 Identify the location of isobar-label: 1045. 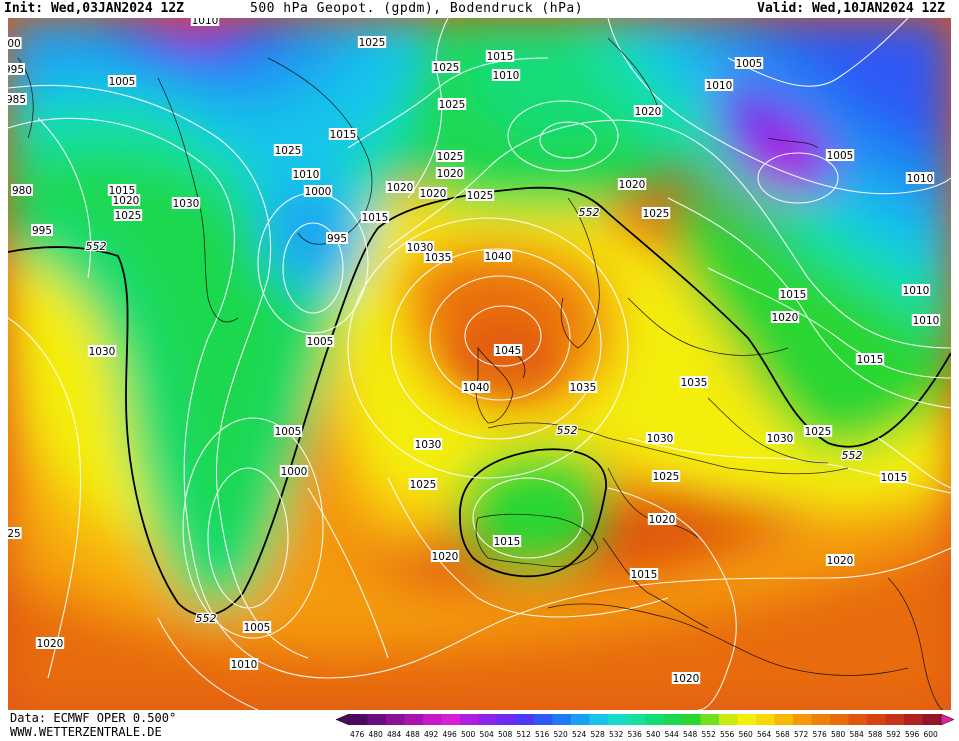
(508, 350).